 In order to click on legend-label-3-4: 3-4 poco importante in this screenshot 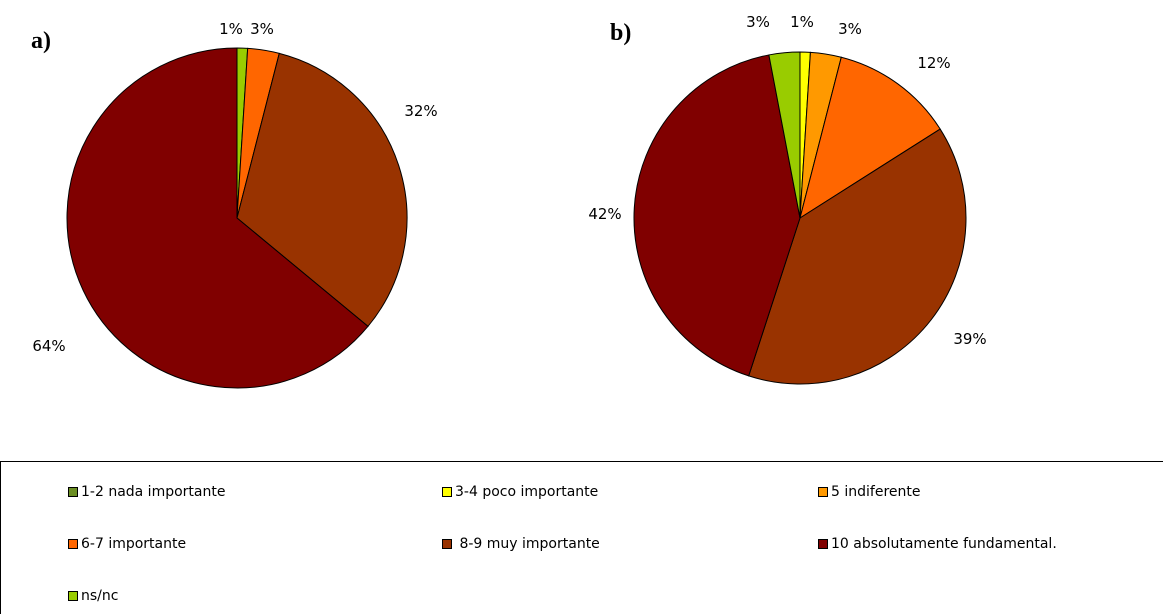, I will do `click(527, 492)`.